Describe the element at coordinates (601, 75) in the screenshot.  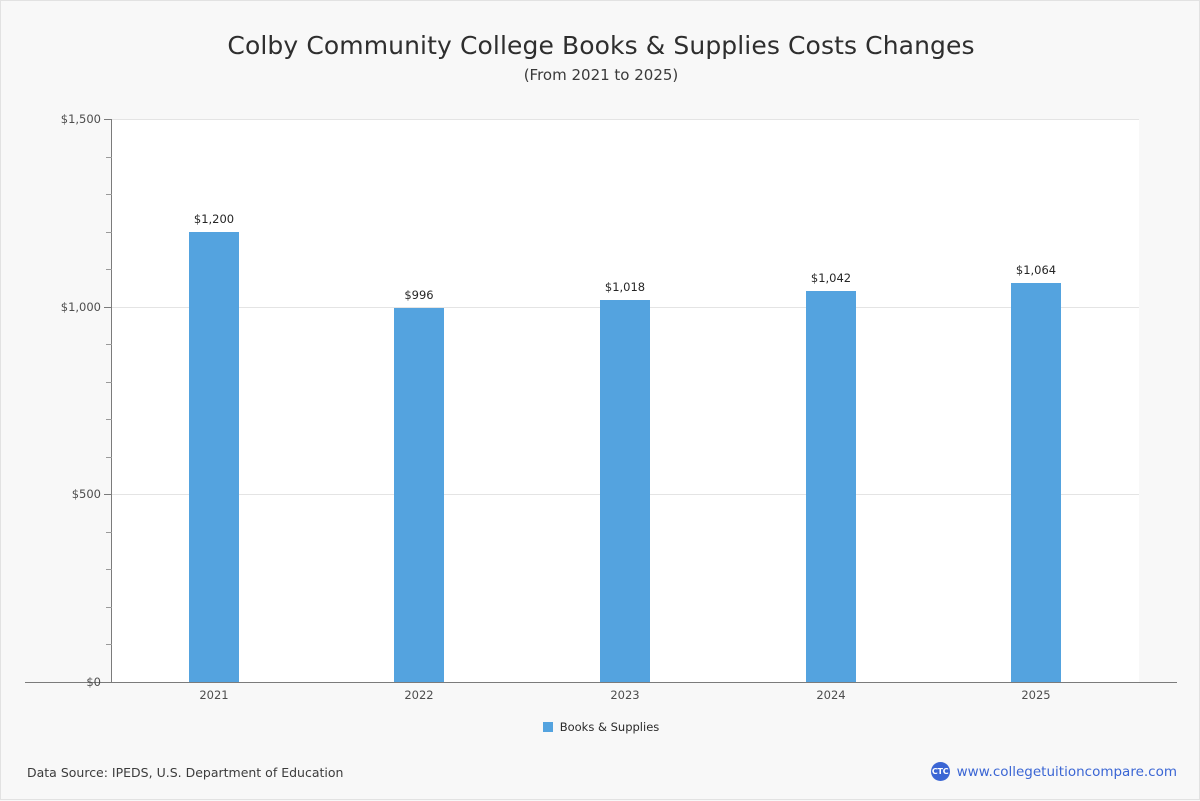
I see `chart-subtitle: (From 2021 to 2025)` at that location.